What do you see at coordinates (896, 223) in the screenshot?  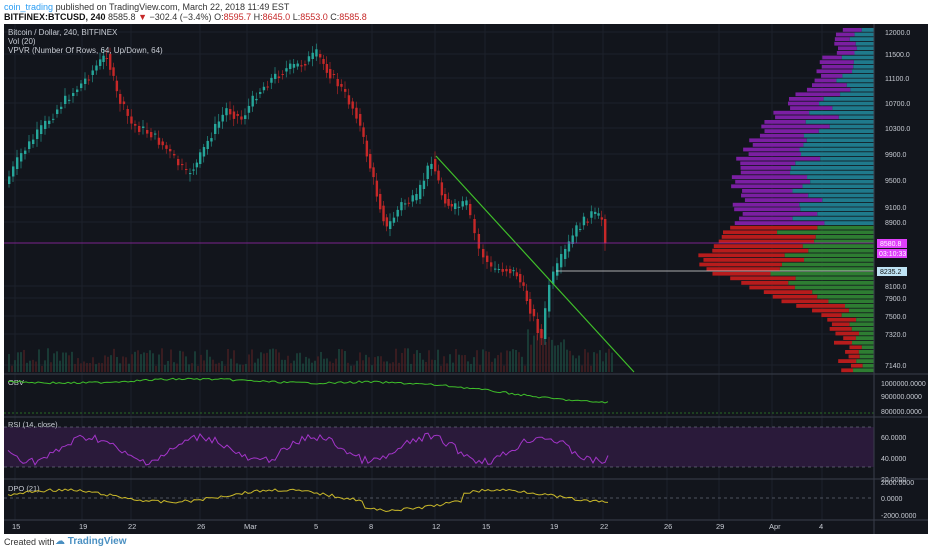 I see `price-tick: 8900.0` at bounding box center [896, 223].